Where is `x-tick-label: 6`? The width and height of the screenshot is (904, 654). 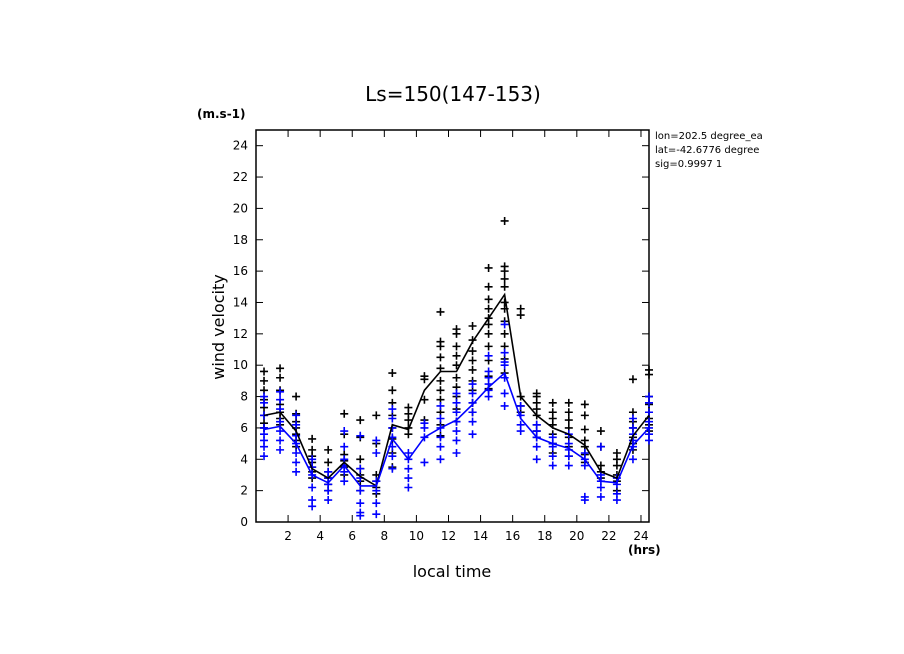 x-tick-label: 6 is located at coordinates (352, 536).